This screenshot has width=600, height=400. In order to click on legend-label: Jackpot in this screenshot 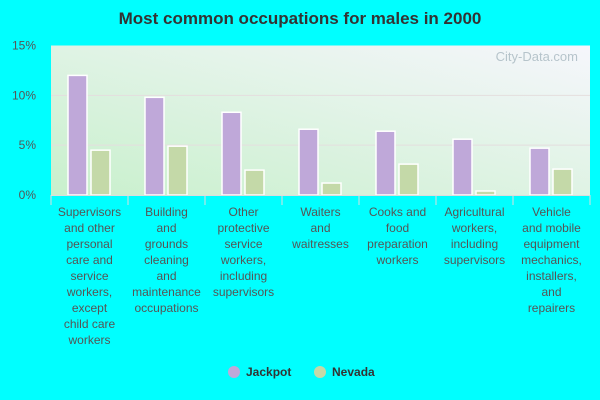, I will do `click(268, 372)`.